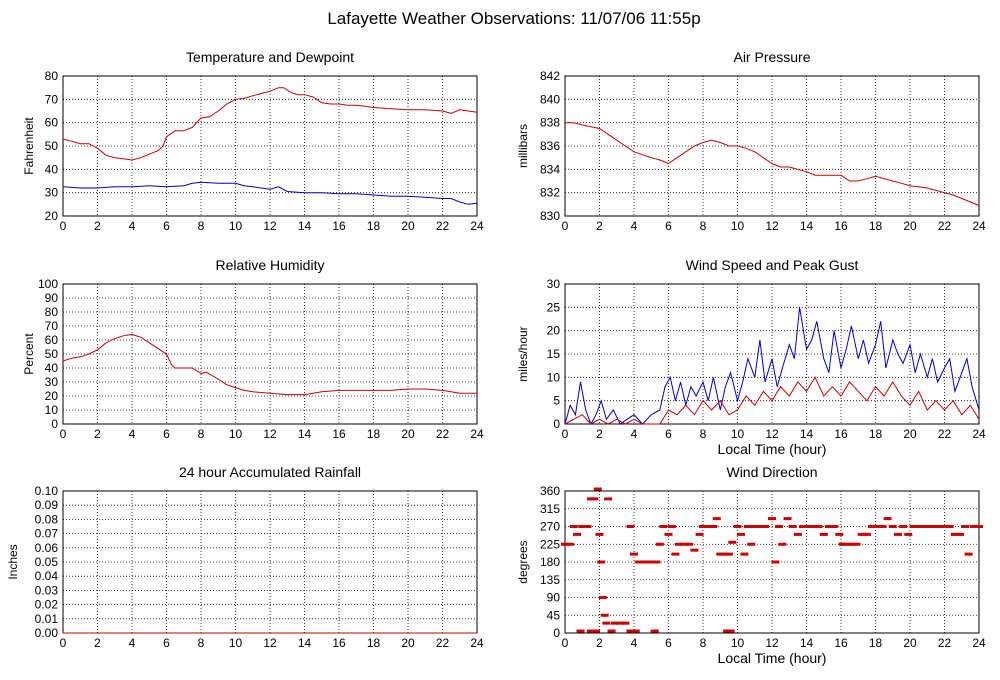 The width and height of the screenshot is (1000, 680). What do you see at coordinates (771, 472) in the screenshot?
I see `chart-title: Wind Direction` at bounding box center [771, 472].